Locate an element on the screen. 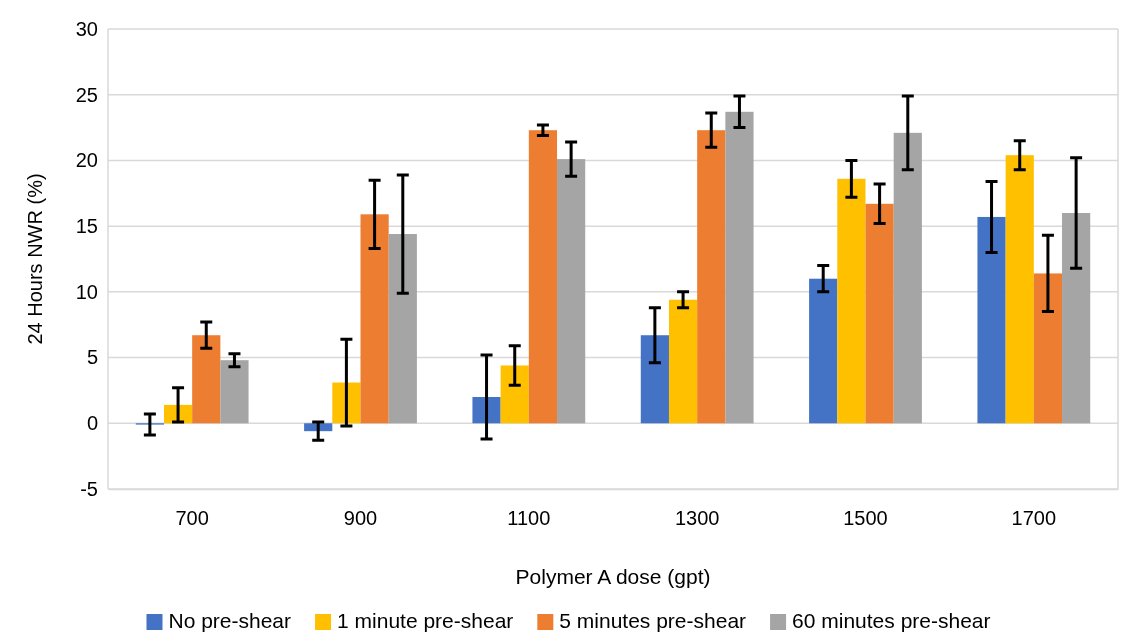  x-tick-label: 1300 is located at coordinates (697, 518).